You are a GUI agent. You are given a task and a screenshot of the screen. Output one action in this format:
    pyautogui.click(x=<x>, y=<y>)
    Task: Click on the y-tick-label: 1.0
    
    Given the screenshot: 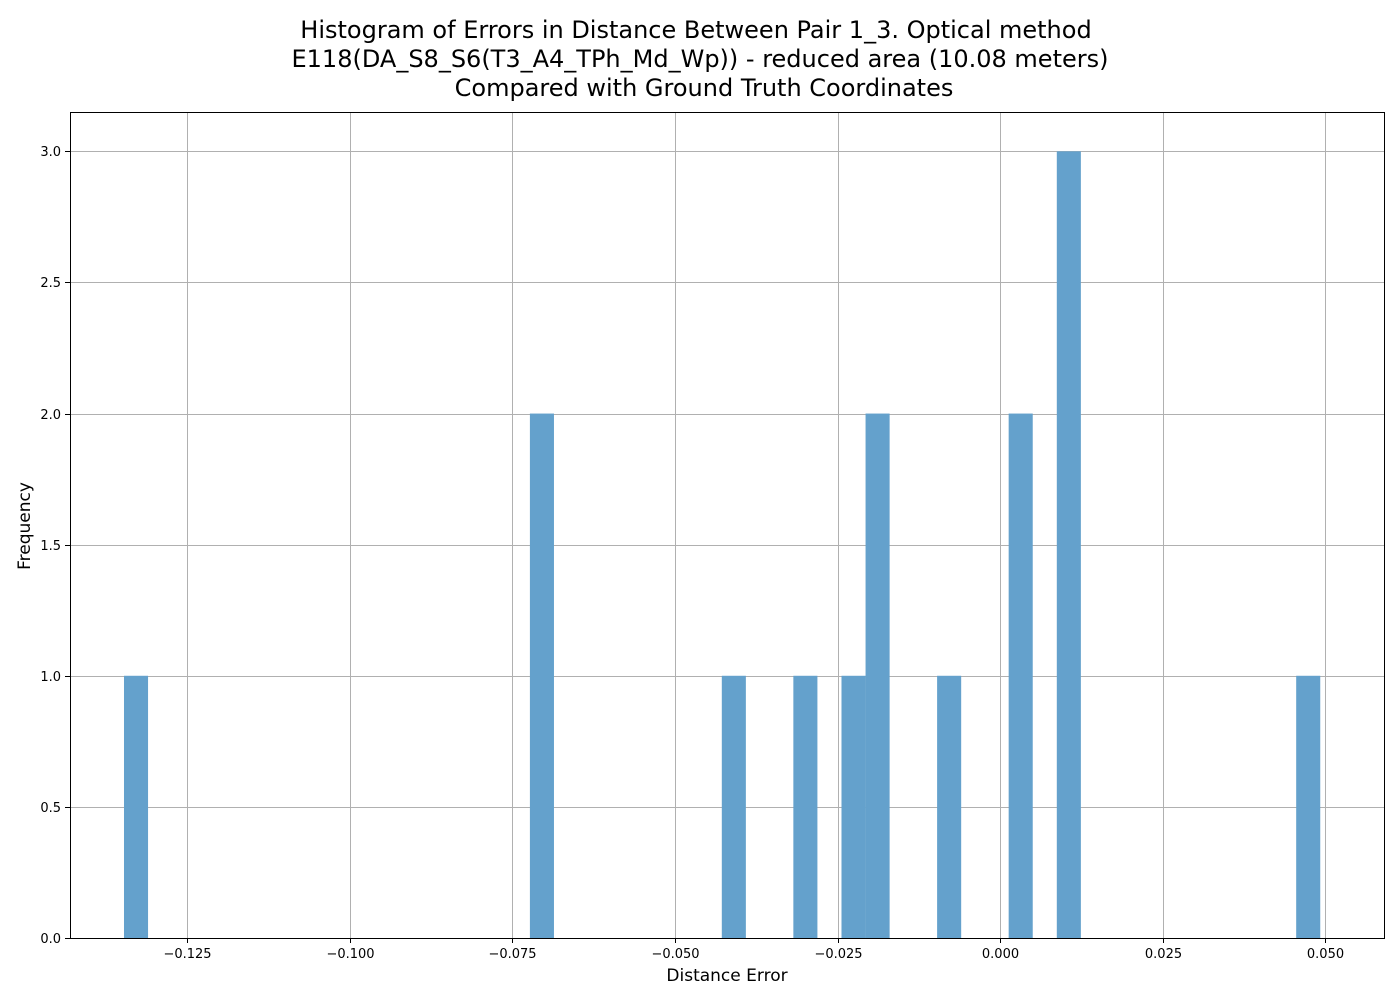 What is the action you would take?
    pyautogui.click(x=50, y=677)
    